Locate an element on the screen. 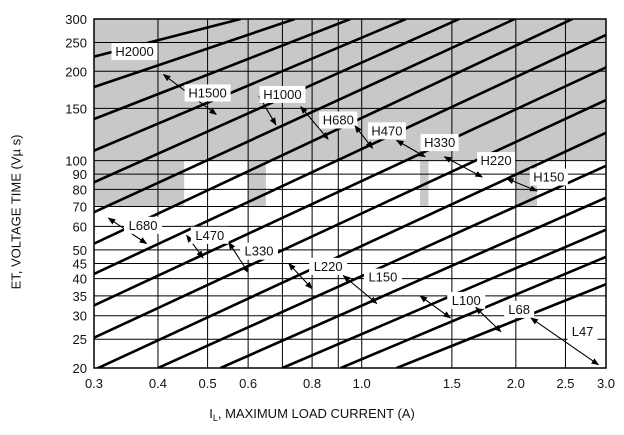 The width and height of the screenshot is (624, 435). x-tick-label-0_5: 0.5 is located at coordinates (208, 383).